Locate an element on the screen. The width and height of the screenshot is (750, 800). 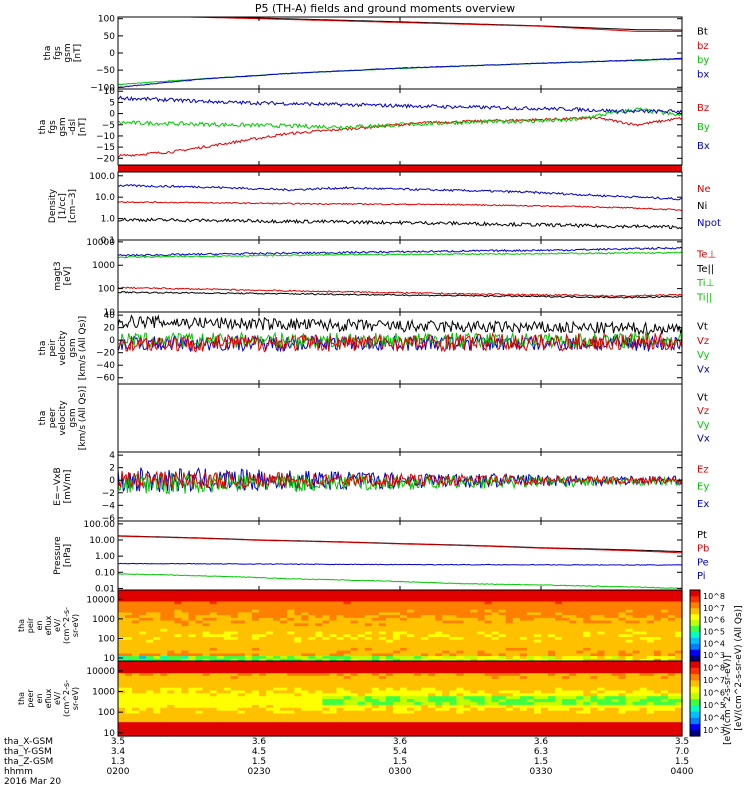
y-axis-label-line: fgs is located at coordinates (58, 53).